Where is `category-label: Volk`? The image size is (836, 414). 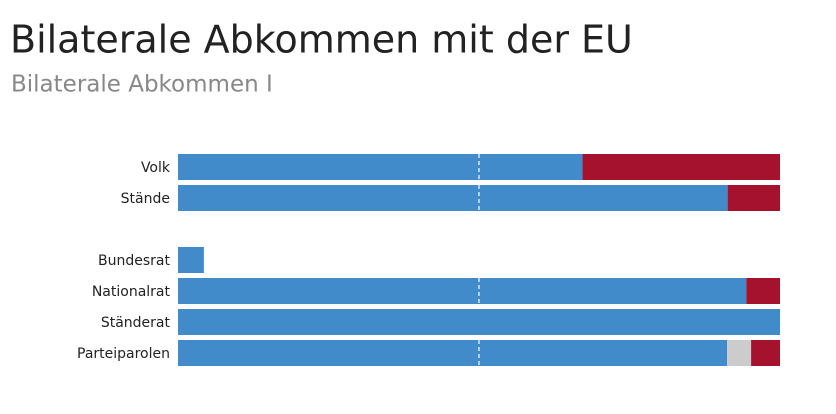 category-label: Volk is located at coordinates (156, 168).